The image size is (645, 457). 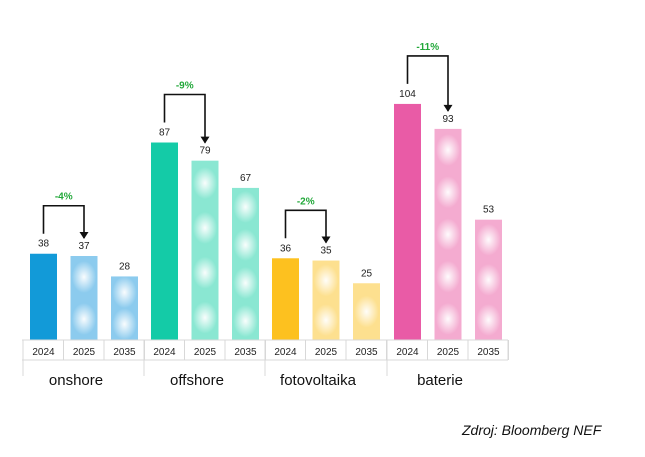 What do you see at coordinates (185, 86) in the screenshot?
I see `change-label: -9%` at bounding box center [185, 86].